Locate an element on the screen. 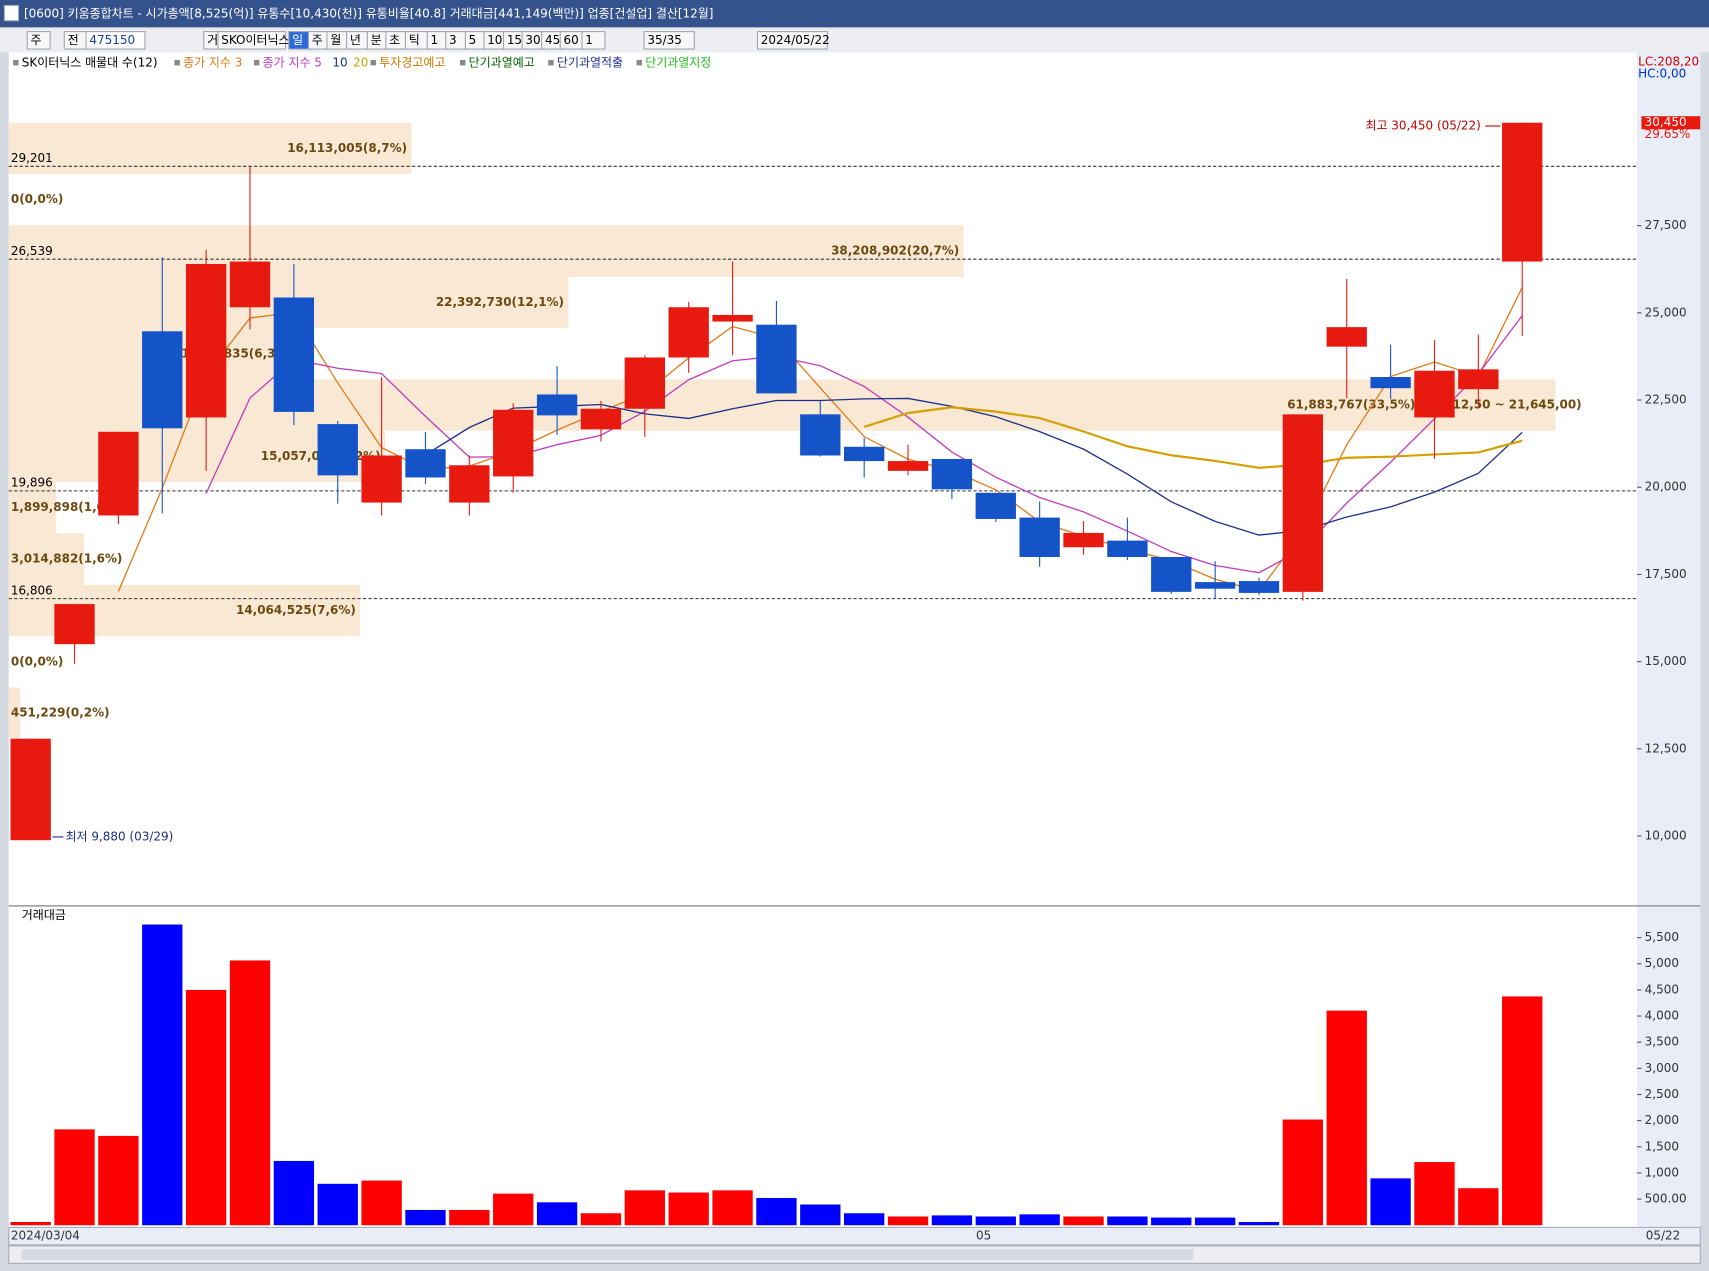 This screenshot has height=1271, width=1709. price-axis-panel is located at coordinates (1669, 479).